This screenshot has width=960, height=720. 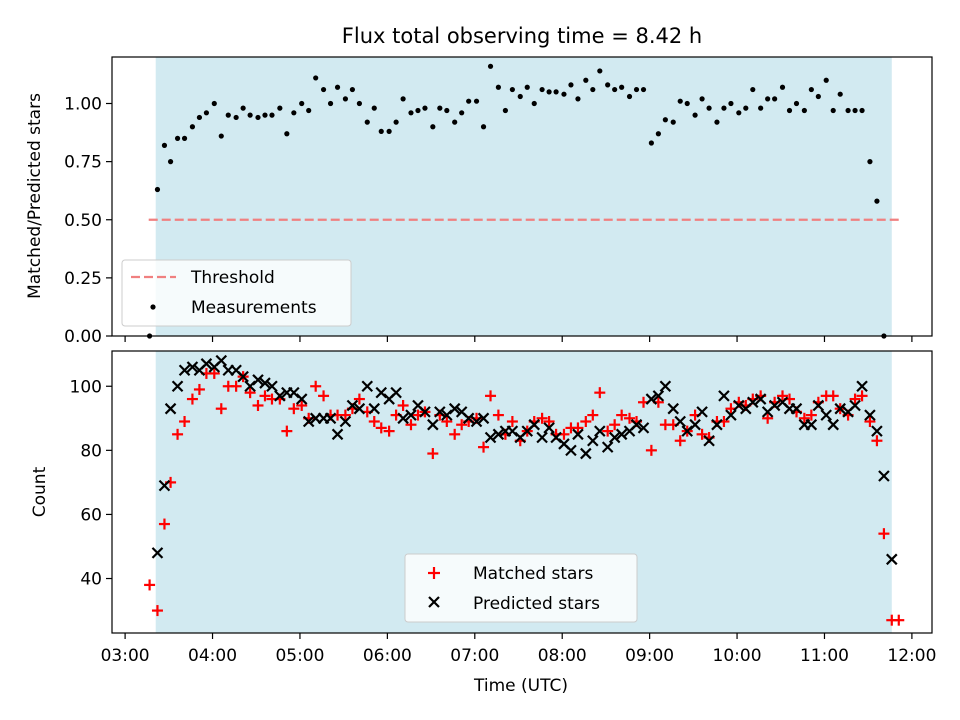 What do you see at coordinates (434, 573) in the screenshot?
I see `matched-legend-swatch` at bounding box center [434, 573].